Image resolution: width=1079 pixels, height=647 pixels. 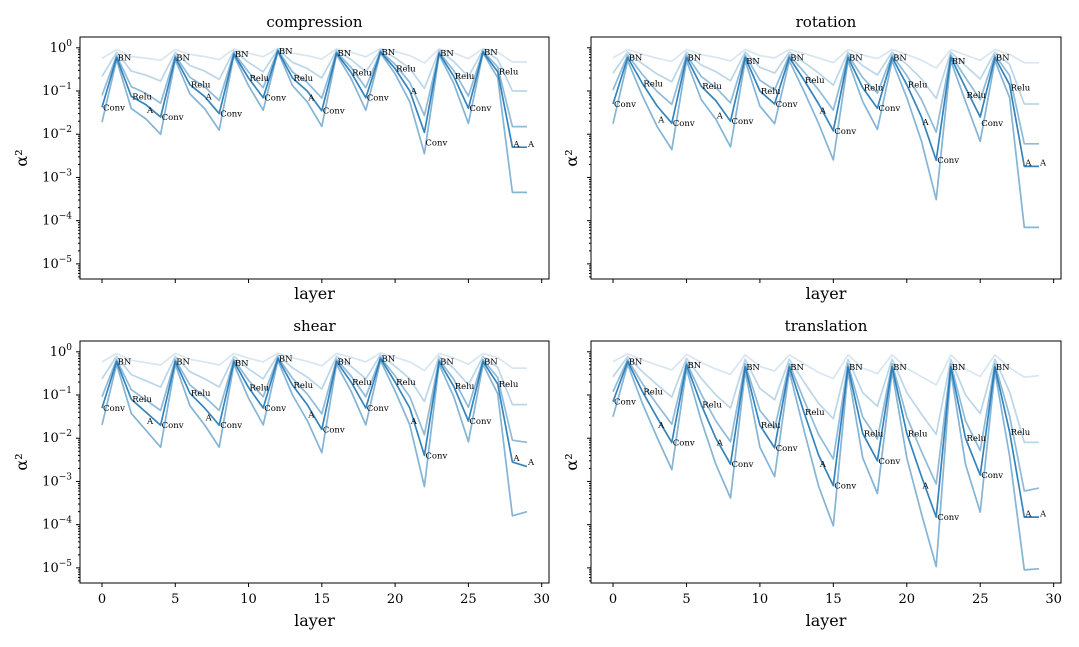 What do you see at coordinates (209, 97) in the screenshot?
I see `annotation-a-7: A` at bounding box center [209, 97].